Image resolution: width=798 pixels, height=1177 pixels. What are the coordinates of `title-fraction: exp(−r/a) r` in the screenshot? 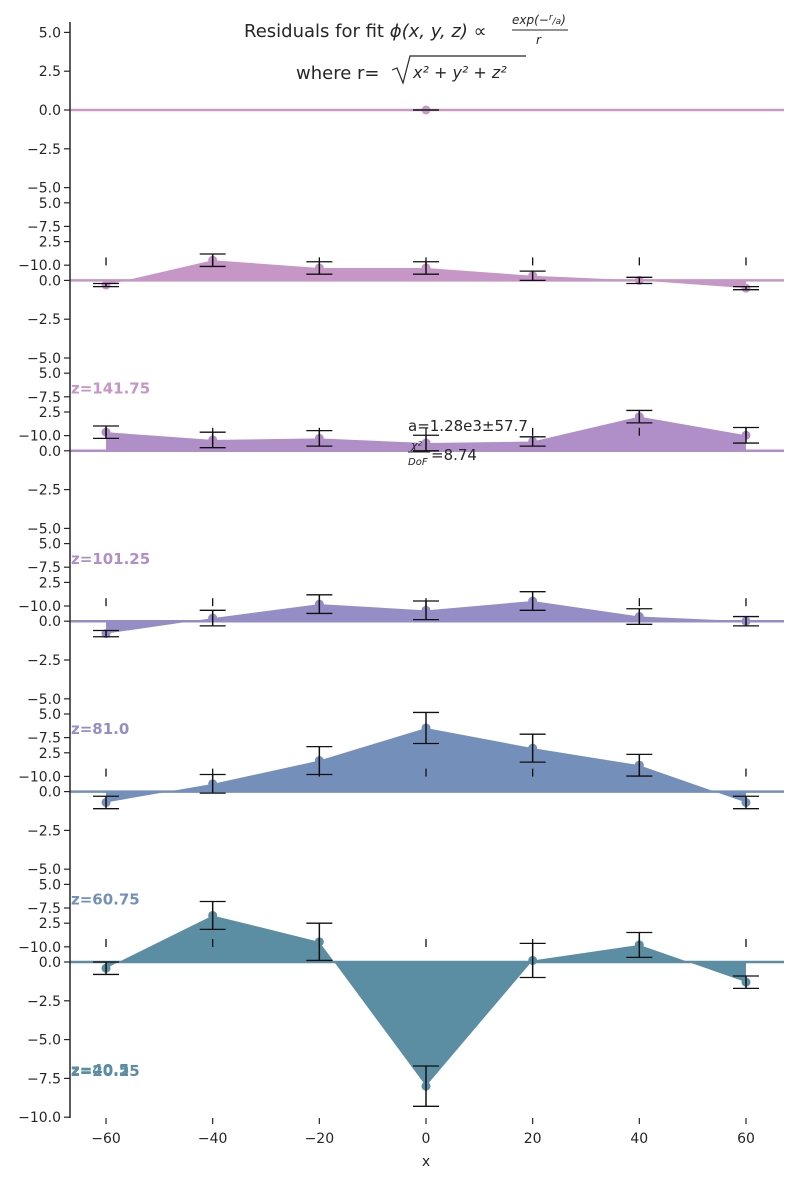 It's located at (540, 30).